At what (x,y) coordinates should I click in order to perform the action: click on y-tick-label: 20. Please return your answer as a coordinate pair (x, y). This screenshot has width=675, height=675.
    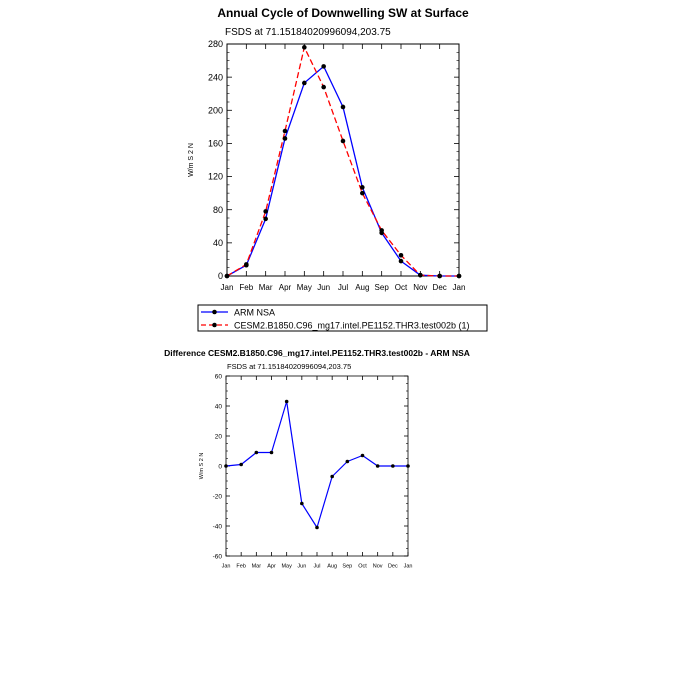
    Looking at the image, I should click on (219, 436).